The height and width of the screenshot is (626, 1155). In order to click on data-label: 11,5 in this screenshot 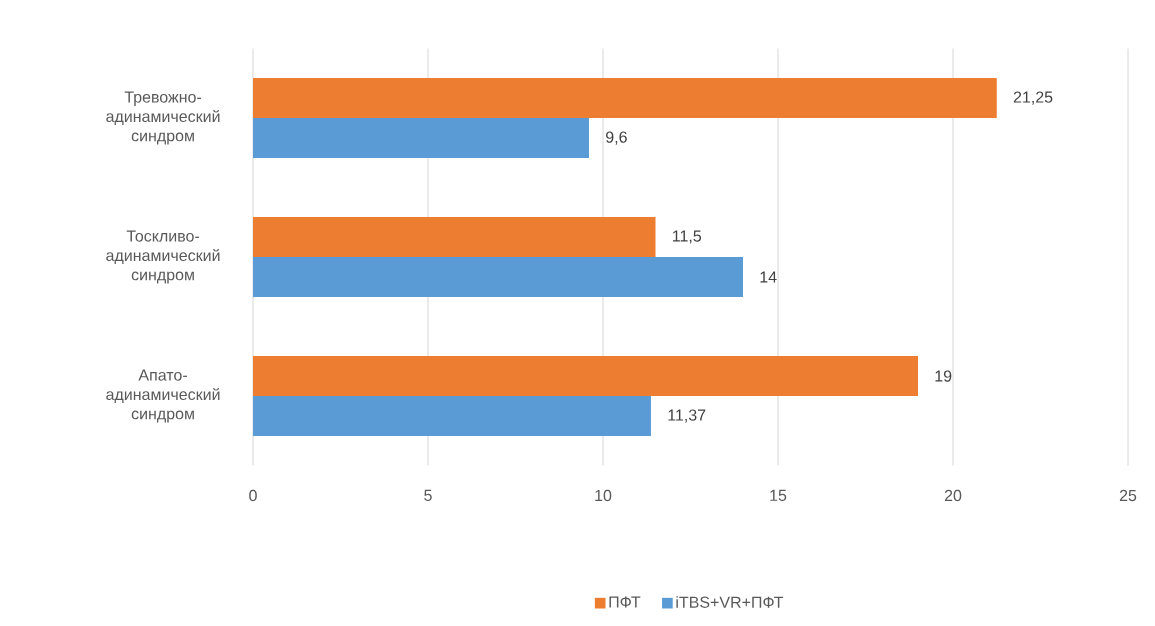, I will do `click(687, 237)`.